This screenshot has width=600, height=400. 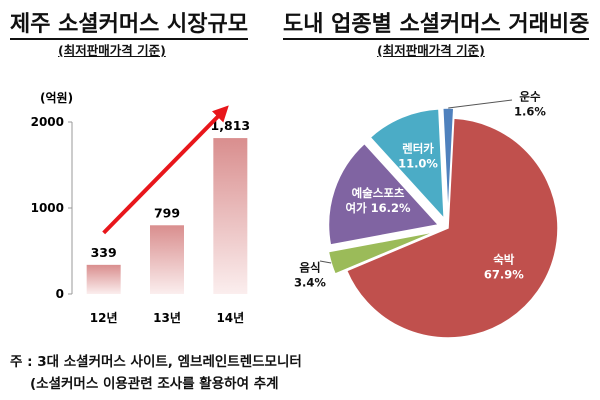 I want to click on y-tick-label: 1000, so click(x=47, y=208).